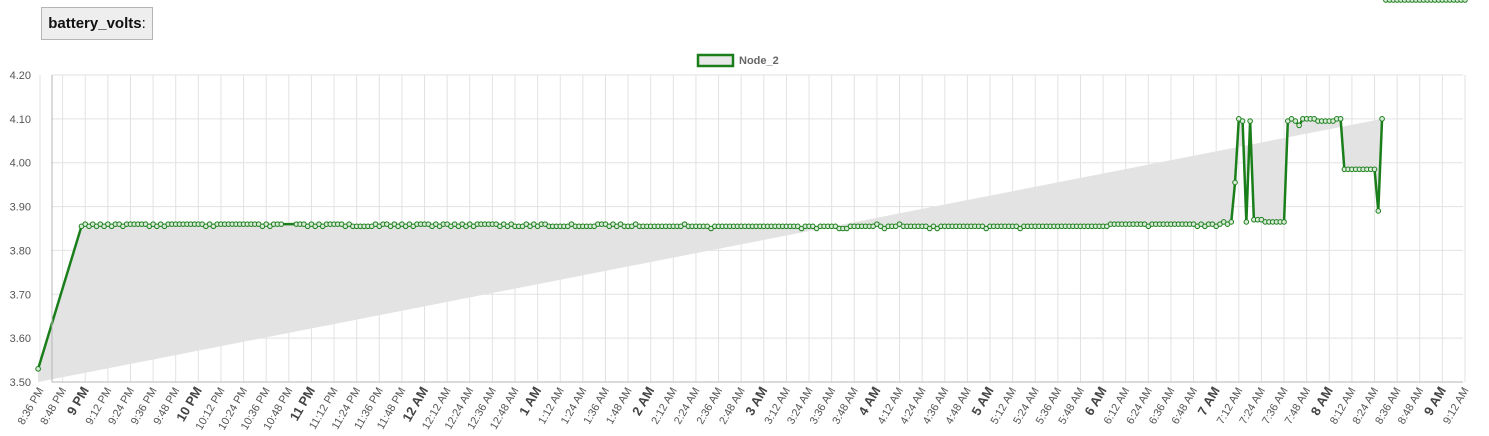 The width and height of the screenshot is (1489, 436). What do you see at coordinates (737, 60) in the screenshot?
I see `chart-legend: Node_2` at bounding box center [737, 60].